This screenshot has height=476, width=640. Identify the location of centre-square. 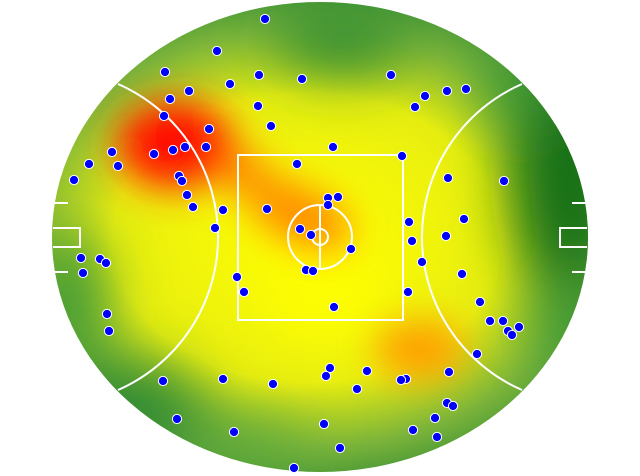
(320, 237).